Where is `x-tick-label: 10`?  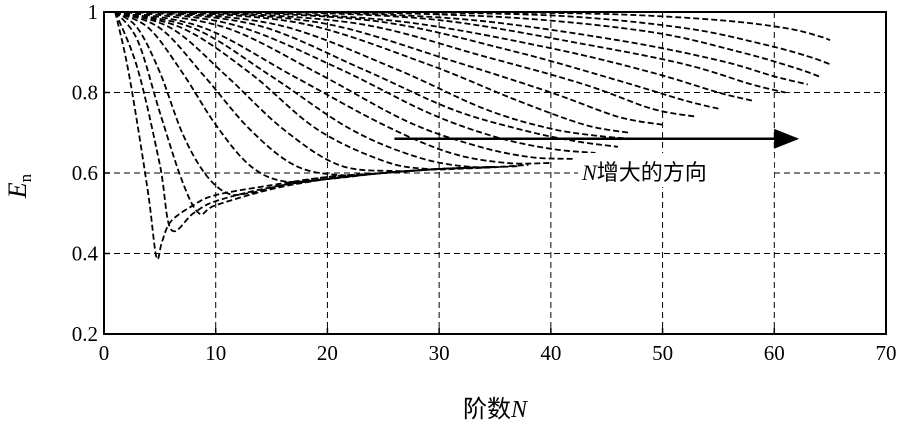
x-tick-label: 10 is located at coordinates (215, 353).